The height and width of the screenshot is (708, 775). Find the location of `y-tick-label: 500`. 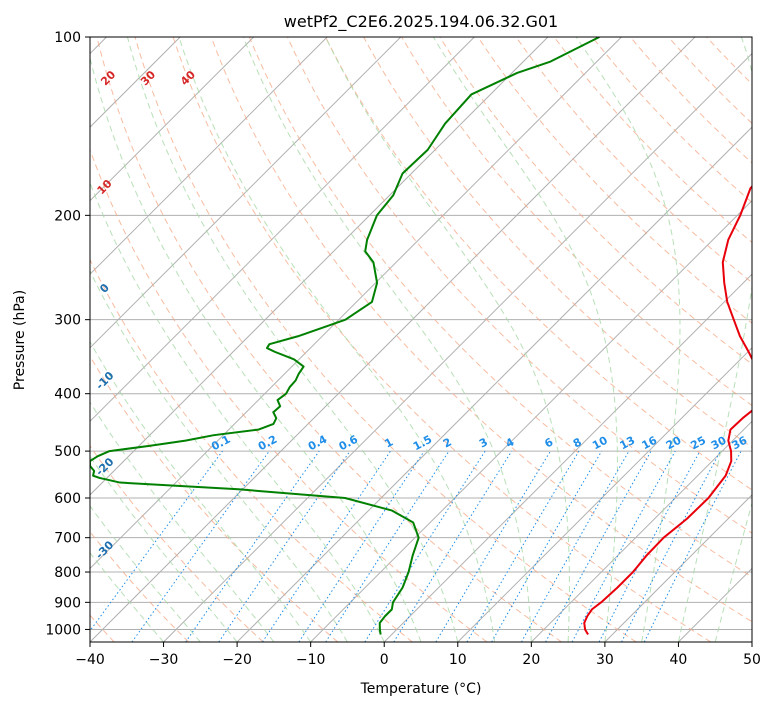

y-tick-label: 500 is located at coordinates (67, 452).